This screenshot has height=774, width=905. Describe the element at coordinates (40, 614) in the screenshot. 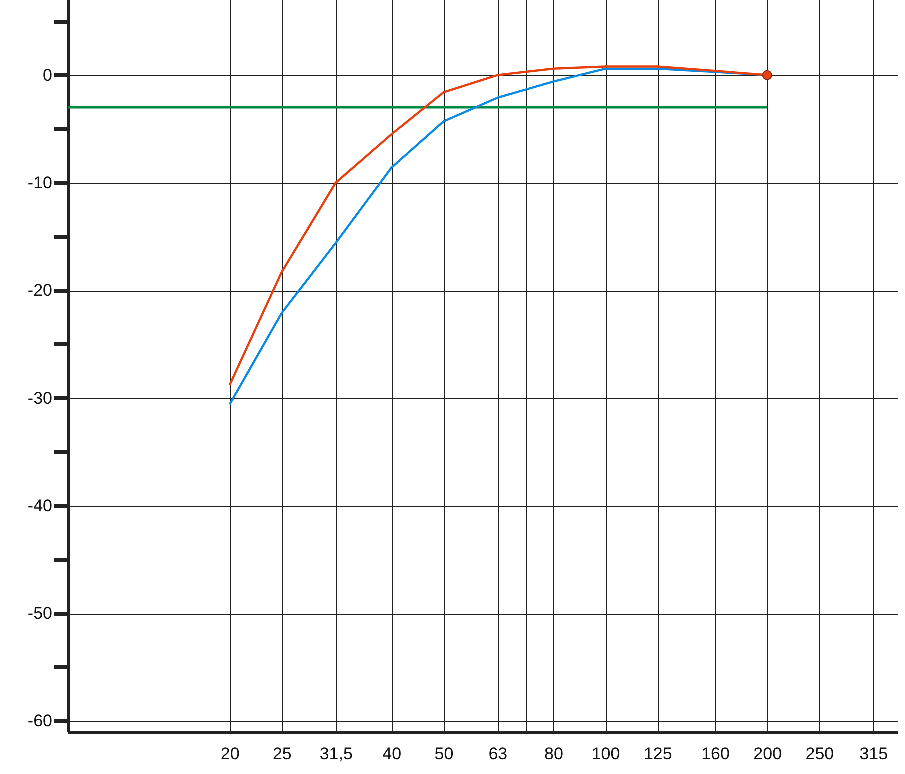

I see `y-tick-label: -50` at that location.